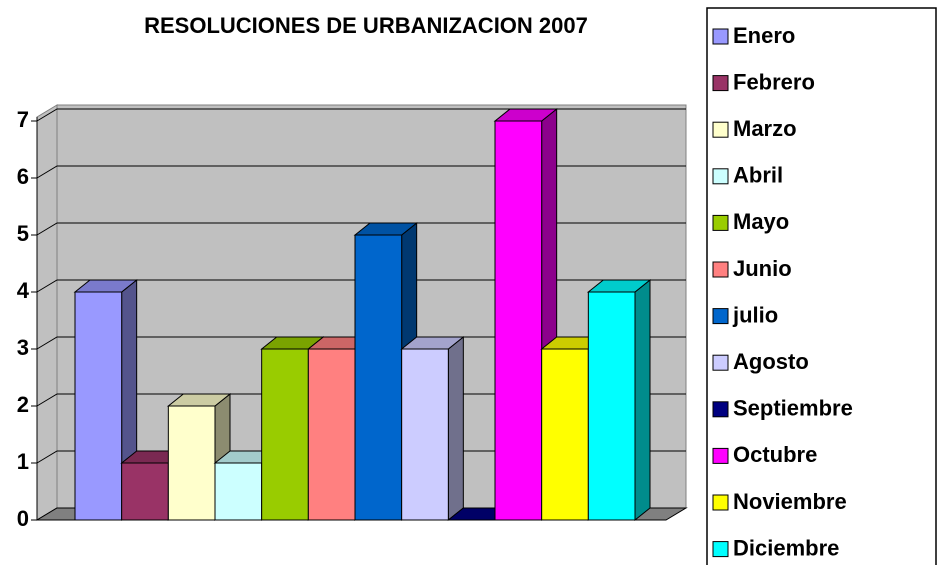 The height and width of the screenshot is (565, 943). I want to click on y-tick-label: 2, so click(23, 404).